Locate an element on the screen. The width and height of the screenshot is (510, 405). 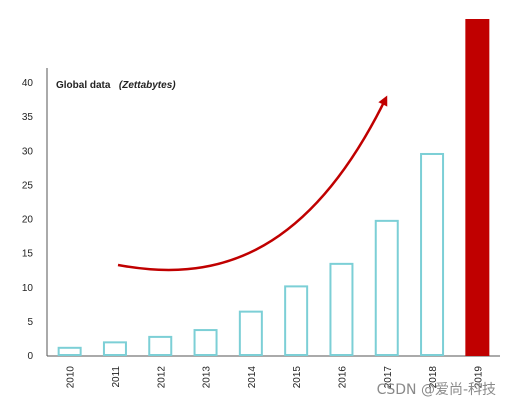
annotation-title-main: Global data is located at coordinates (83, 85).